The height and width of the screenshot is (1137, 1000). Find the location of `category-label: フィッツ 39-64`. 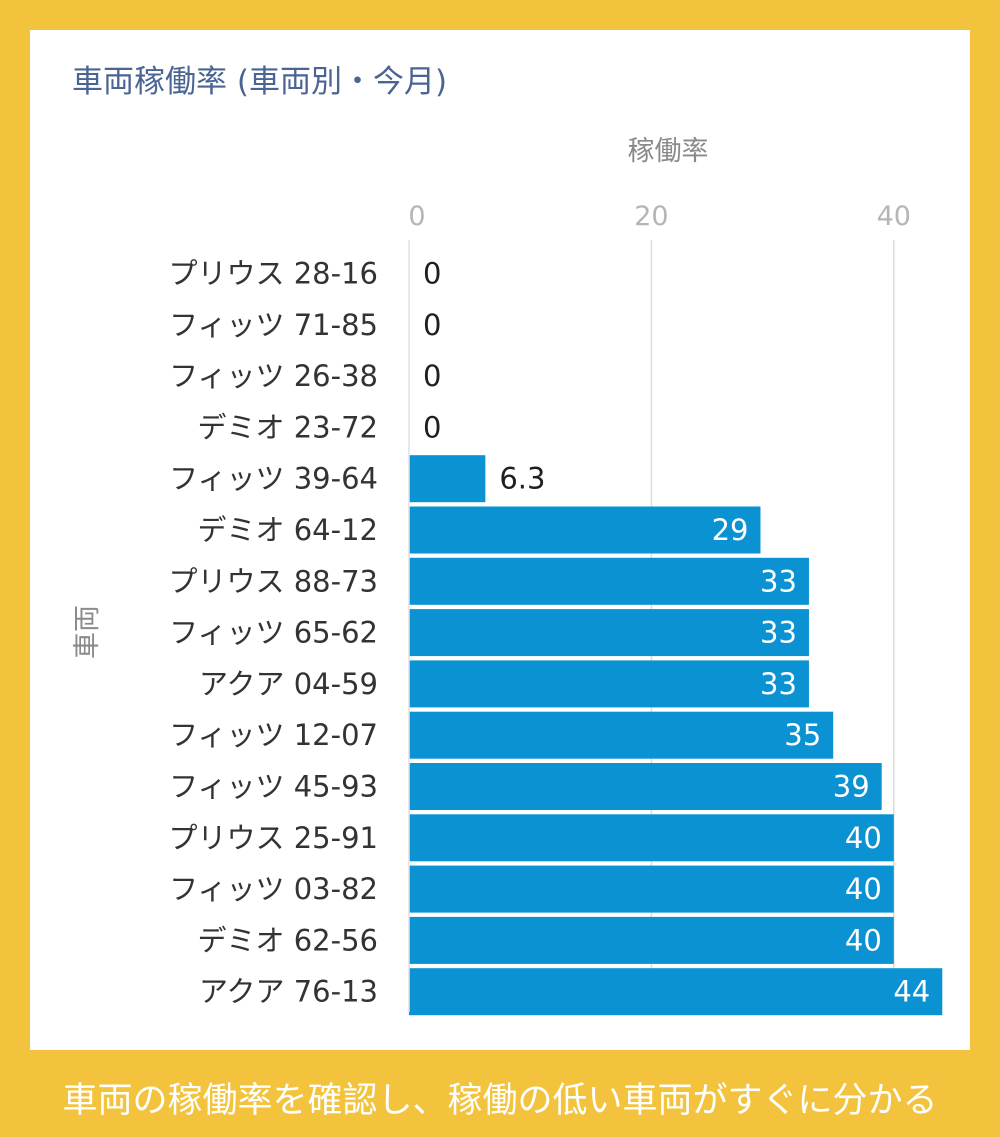

category-label: フィッツ 39-64 is located at coordinates (273, 479).